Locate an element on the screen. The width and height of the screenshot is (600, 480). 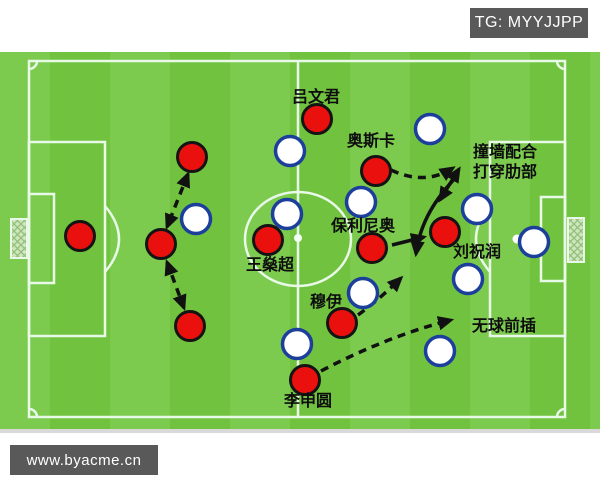
telegram-watermark: TG: MYYJJPP is located at coordinates (529, 23).